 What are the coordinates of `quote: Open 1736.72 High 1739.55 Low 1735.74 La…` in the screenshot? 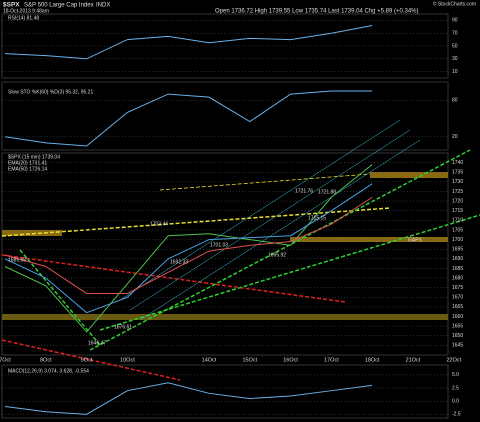 It's located at (317, 12).